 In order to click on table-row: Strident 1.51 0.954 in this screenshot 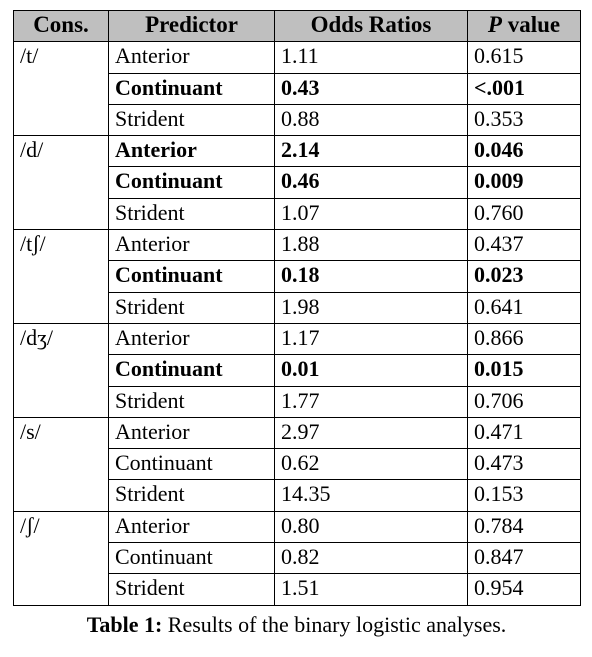, I will do `click(297, 589)`.